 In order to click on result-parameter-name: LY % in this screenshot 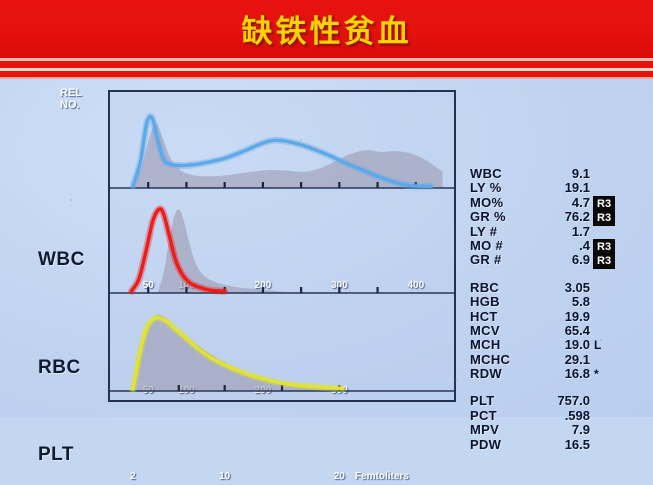, I will do `click(486, 188)`.